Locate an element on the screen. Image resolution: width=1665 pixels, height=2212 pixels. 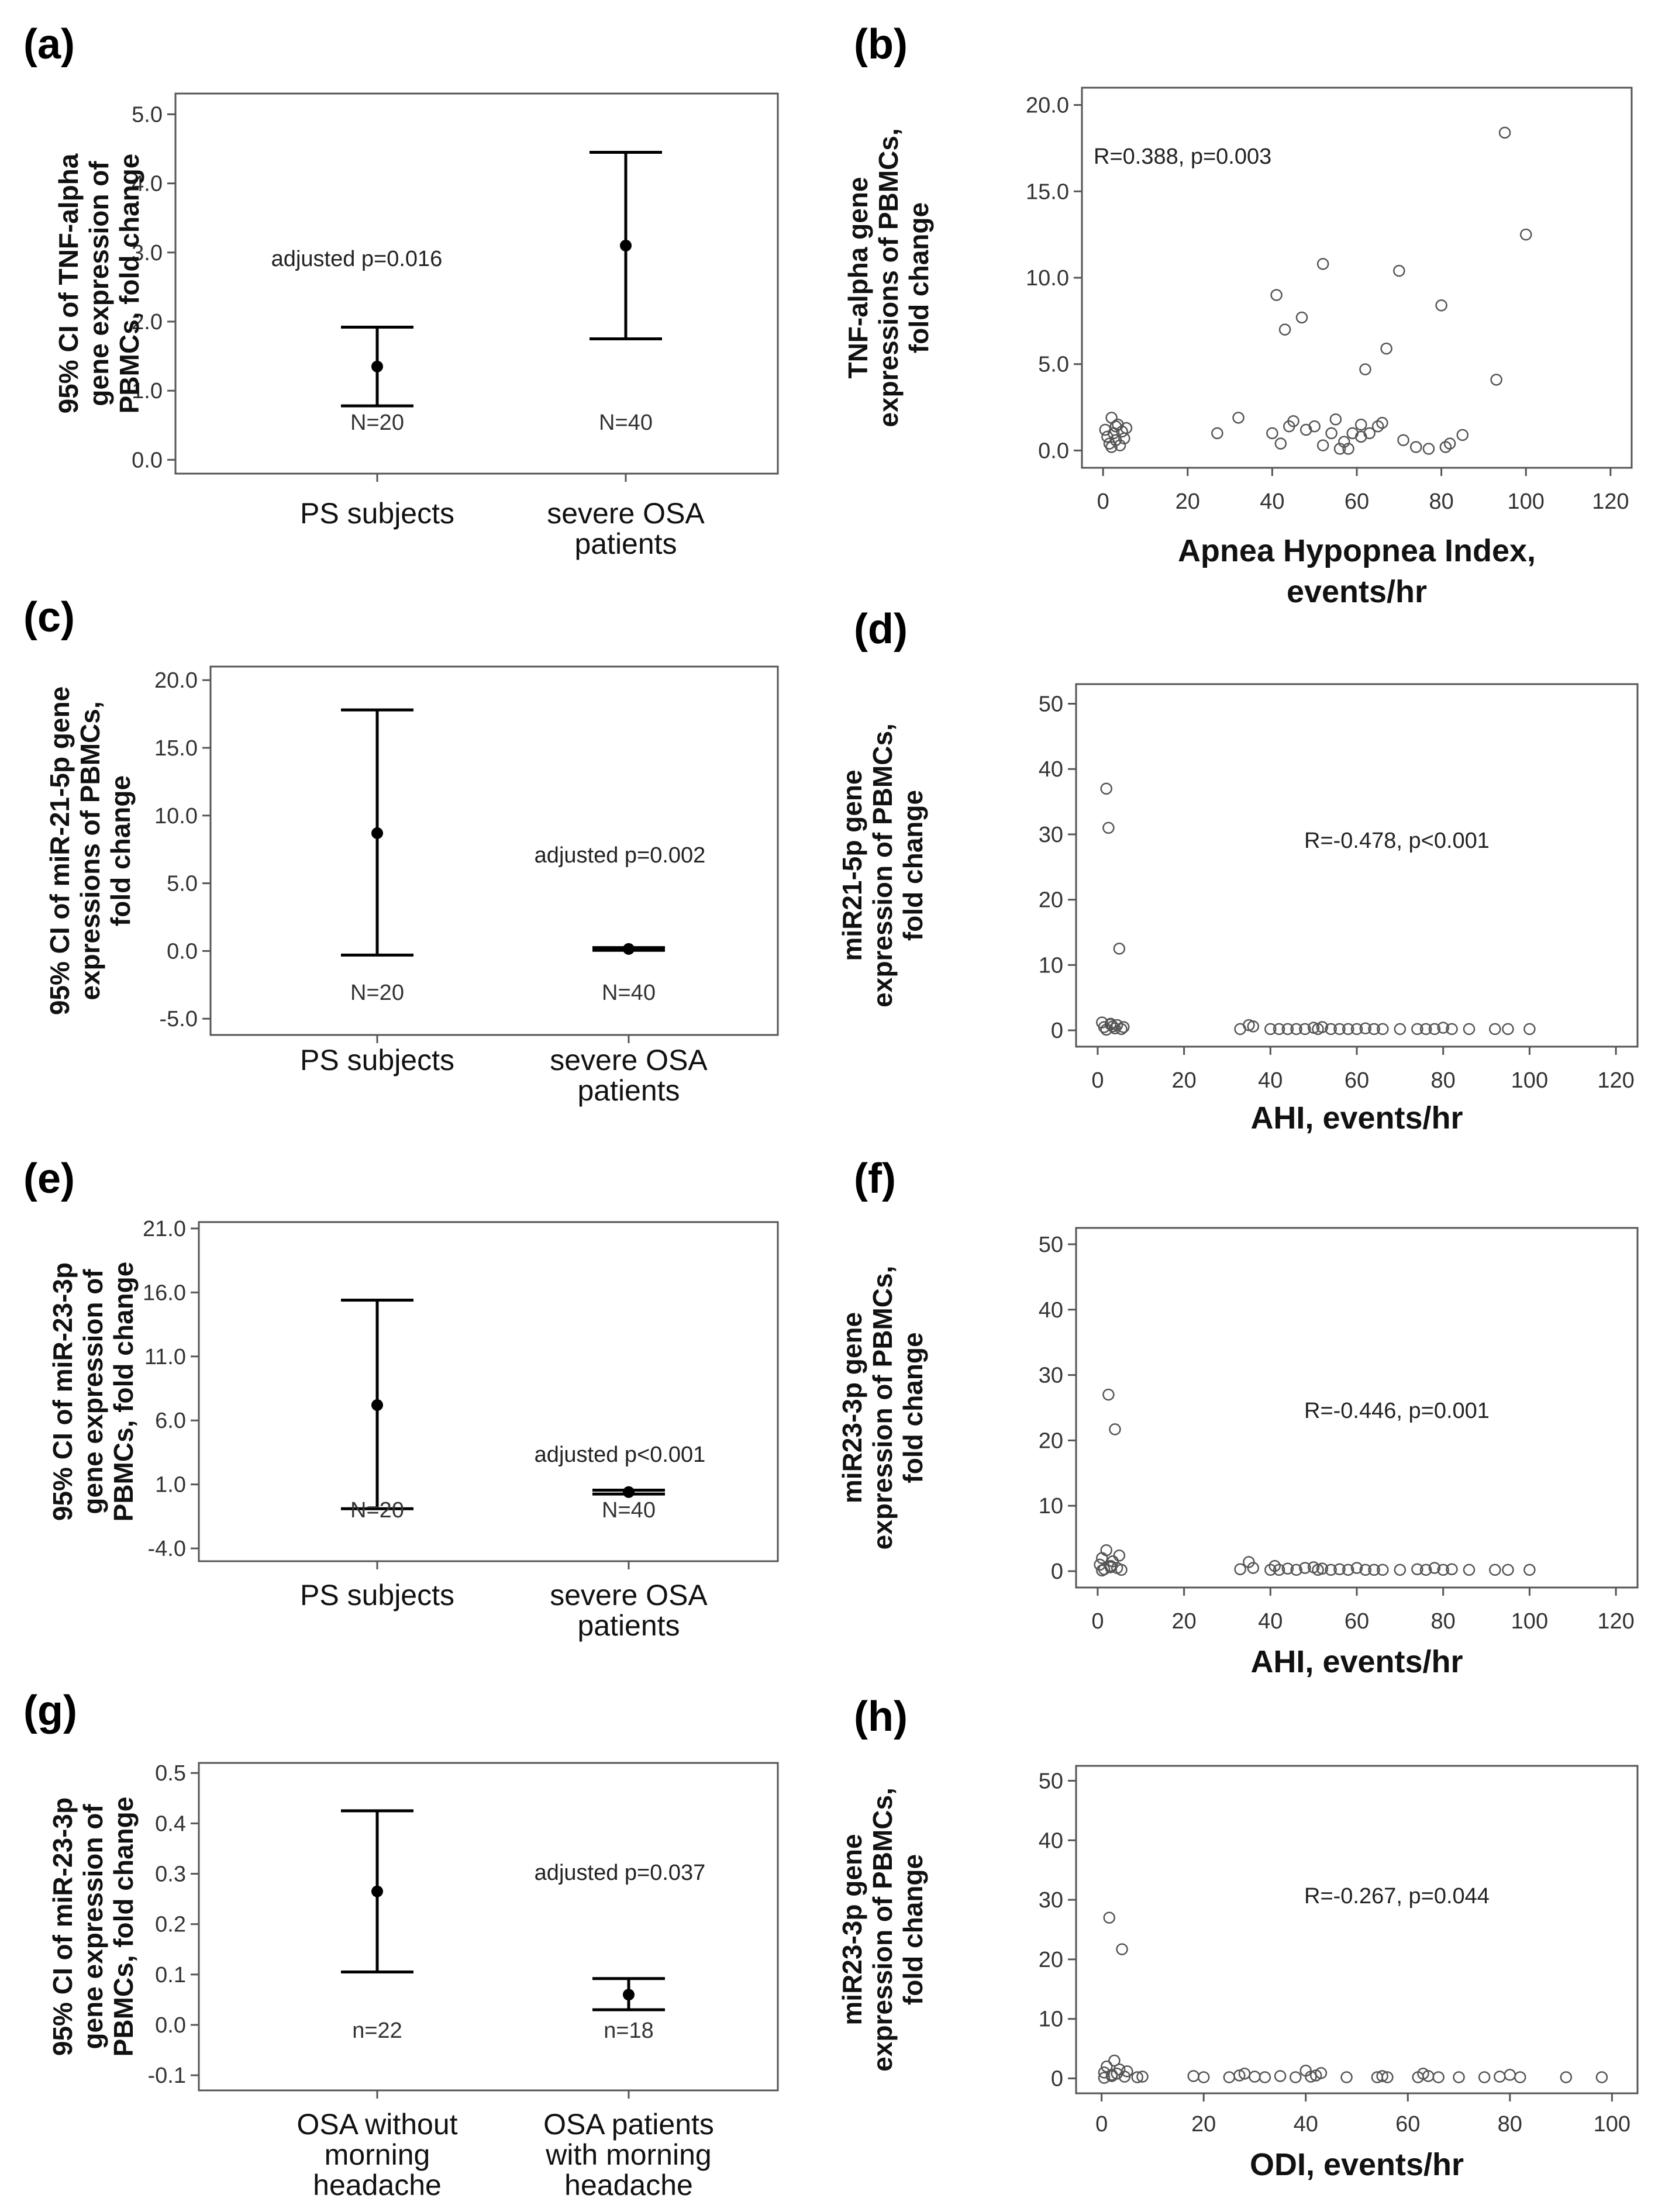
panel-label: (b) is located at coordinates (881, 44).